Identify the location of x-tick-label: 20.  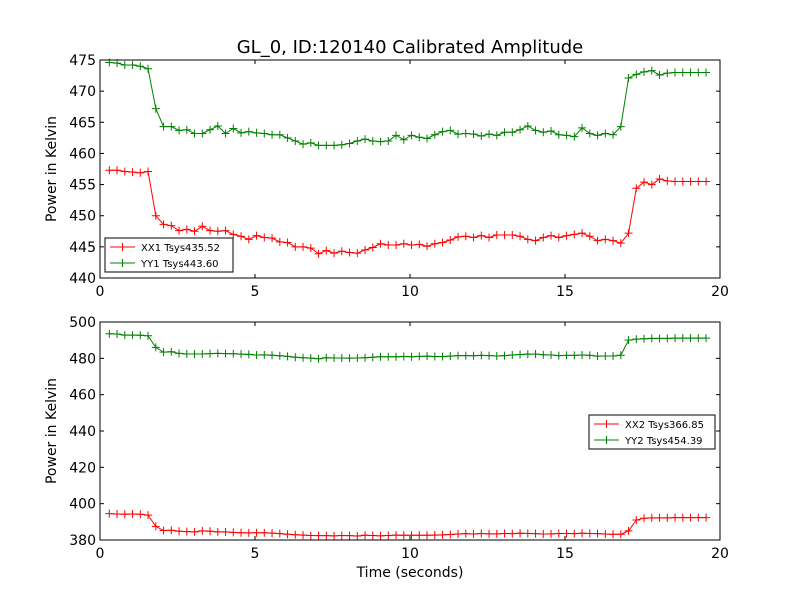
(720, 292).